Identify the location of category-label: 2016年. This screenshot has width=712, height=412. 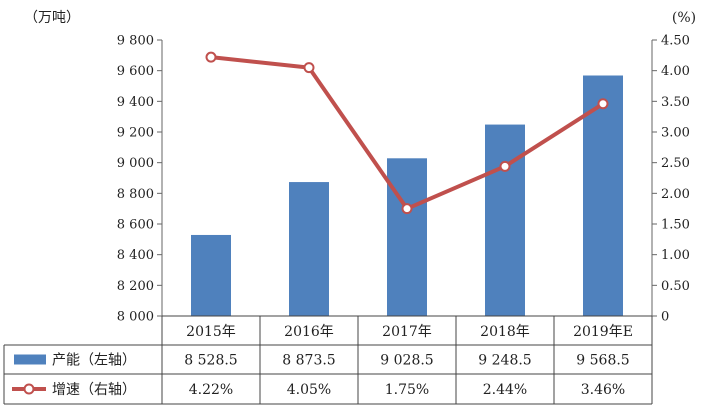
(309, 332).